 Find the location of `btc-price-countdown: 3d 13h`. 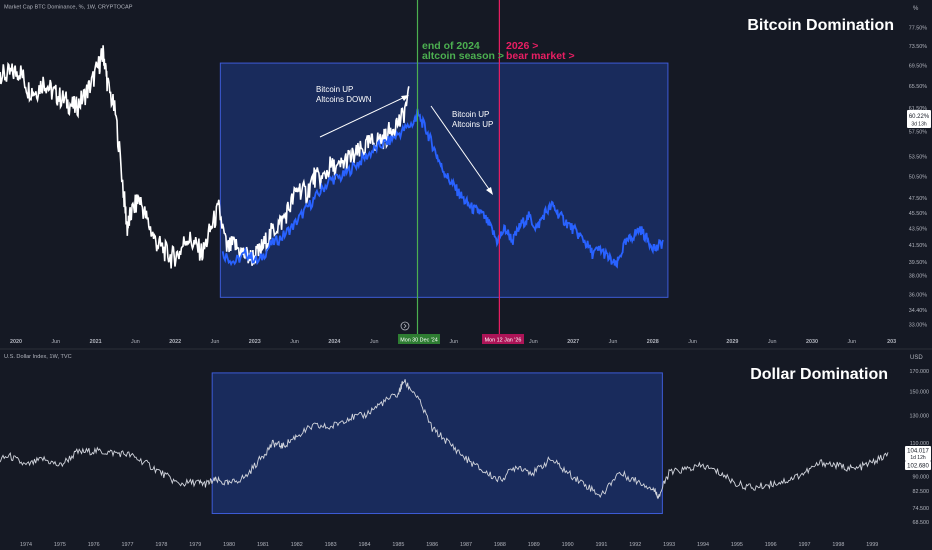

btc-price-countdown: 3d 13h is located at coordinates (919, 125).